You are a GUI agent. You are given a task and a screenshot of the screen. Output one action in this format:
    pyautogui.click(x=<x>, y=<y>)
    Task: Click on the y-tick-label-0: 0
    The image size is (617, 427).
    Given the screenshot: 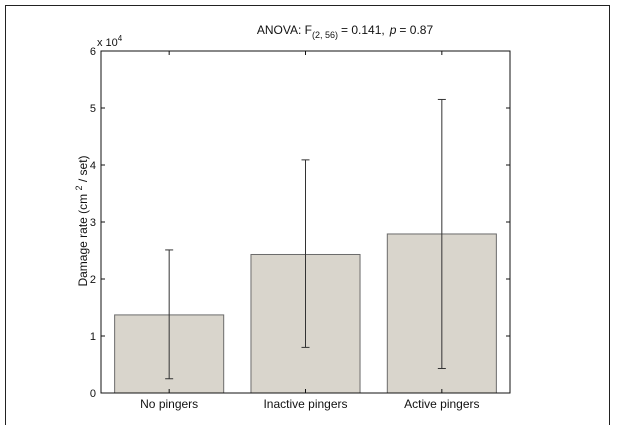 What is the action you would take?
    pyautogui.click(x=93, y=394)
    